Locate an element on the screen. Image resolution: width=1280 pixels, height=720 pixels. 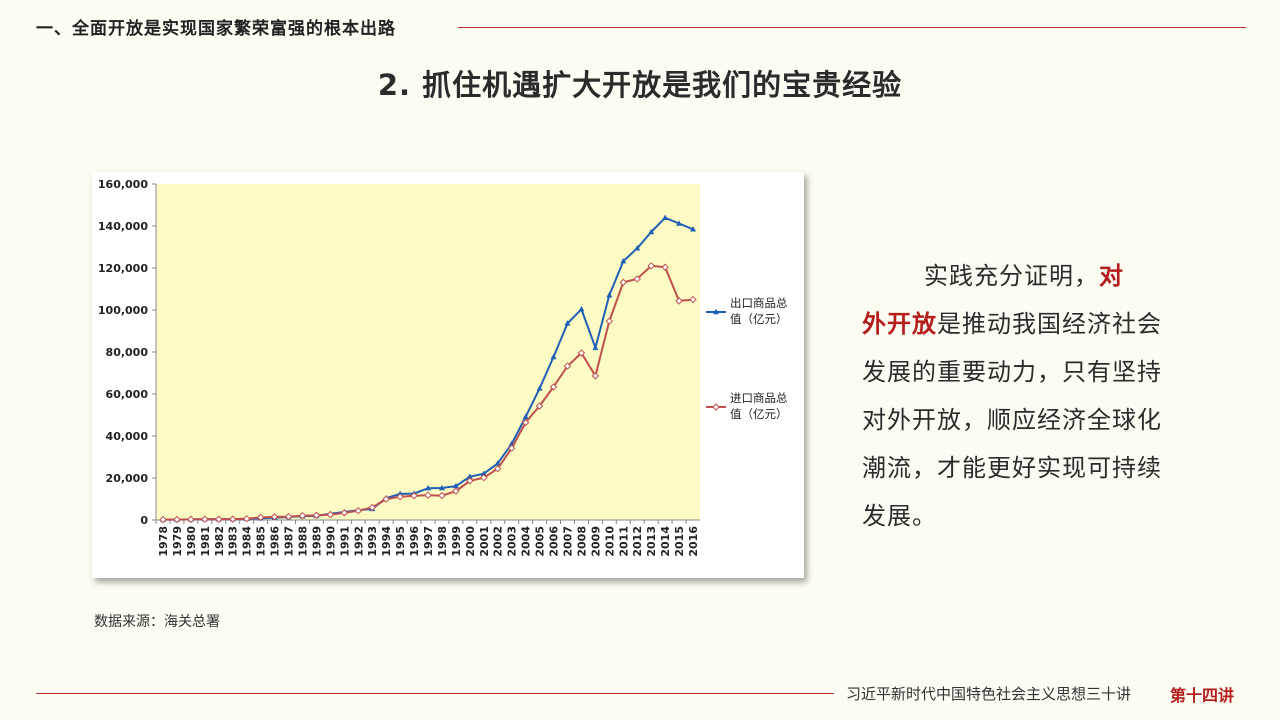
y-tick-label: 40,000 is located at coordinates (127, 436).